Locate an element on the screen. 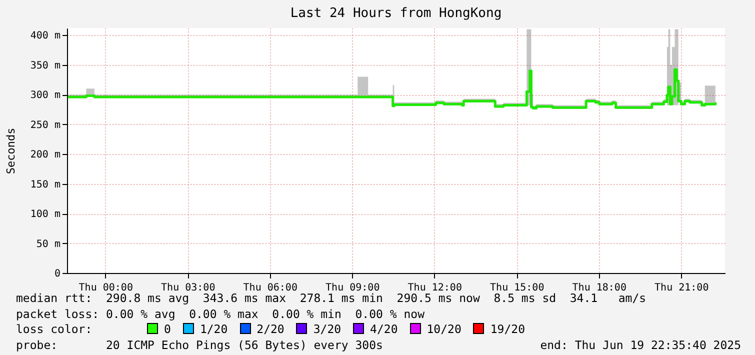  y-tick-label: 350 m is located at coordinates (45, 66).